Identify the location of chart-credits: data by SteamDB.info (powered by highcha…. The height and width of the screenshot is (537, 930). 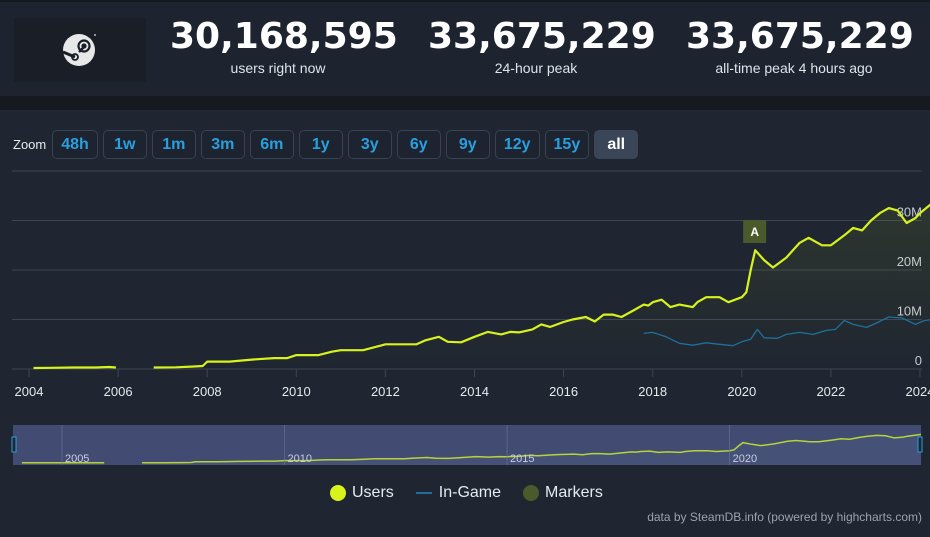
(784, 517).